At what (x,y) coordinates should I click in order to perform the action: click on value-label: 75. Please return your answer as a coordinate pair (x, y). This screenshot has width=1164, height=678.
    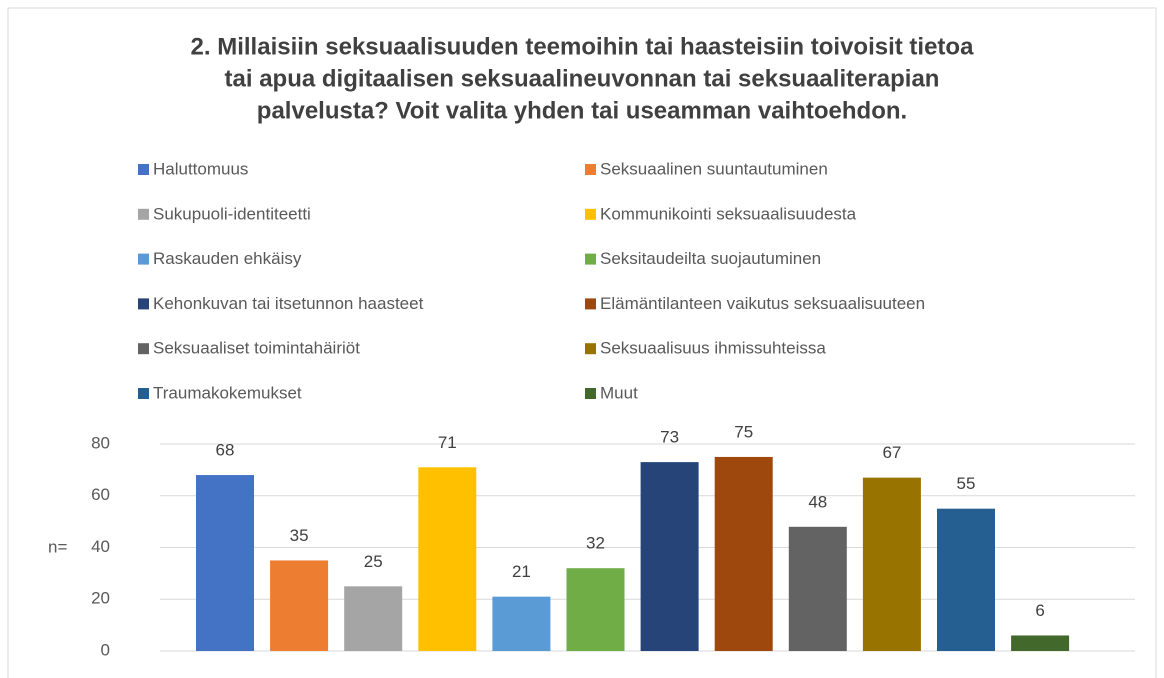
    Looking at the image, I should click on (743, 431).